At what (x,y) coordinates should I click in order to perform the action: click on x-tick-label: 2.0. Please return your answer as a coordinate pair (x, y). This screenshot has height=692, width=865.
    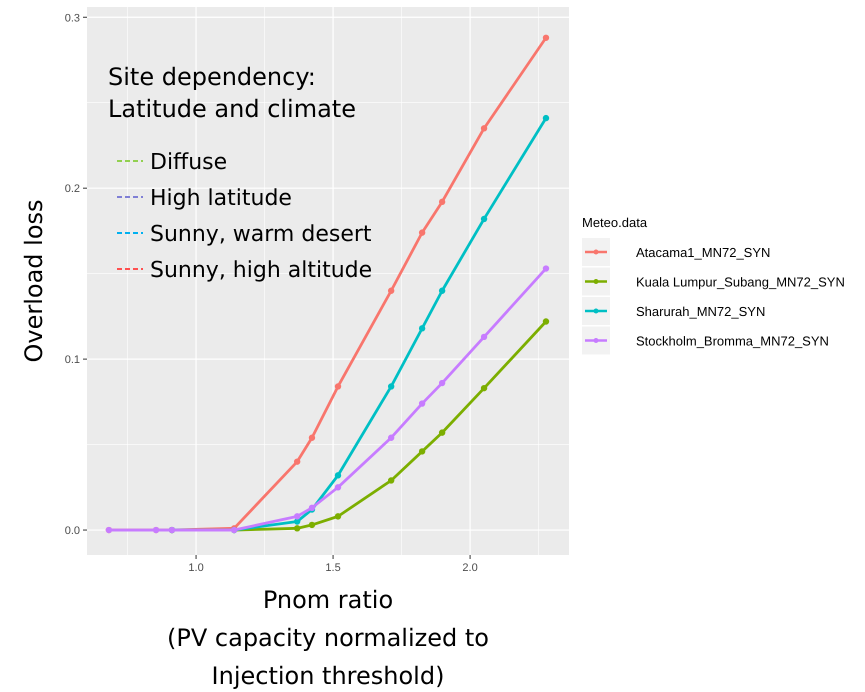
    Looking at the image, I should click on (470, 568).